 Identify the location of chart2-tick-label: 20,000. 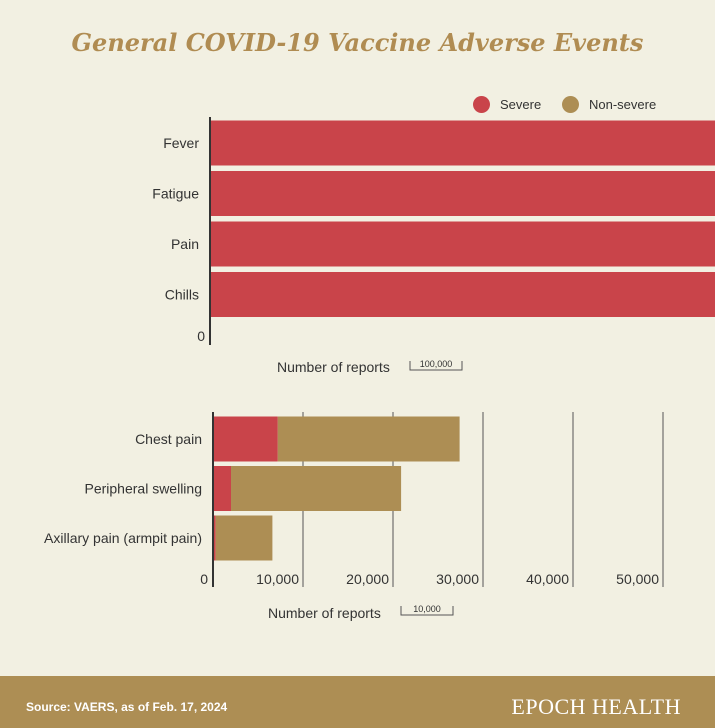
(367, 579).